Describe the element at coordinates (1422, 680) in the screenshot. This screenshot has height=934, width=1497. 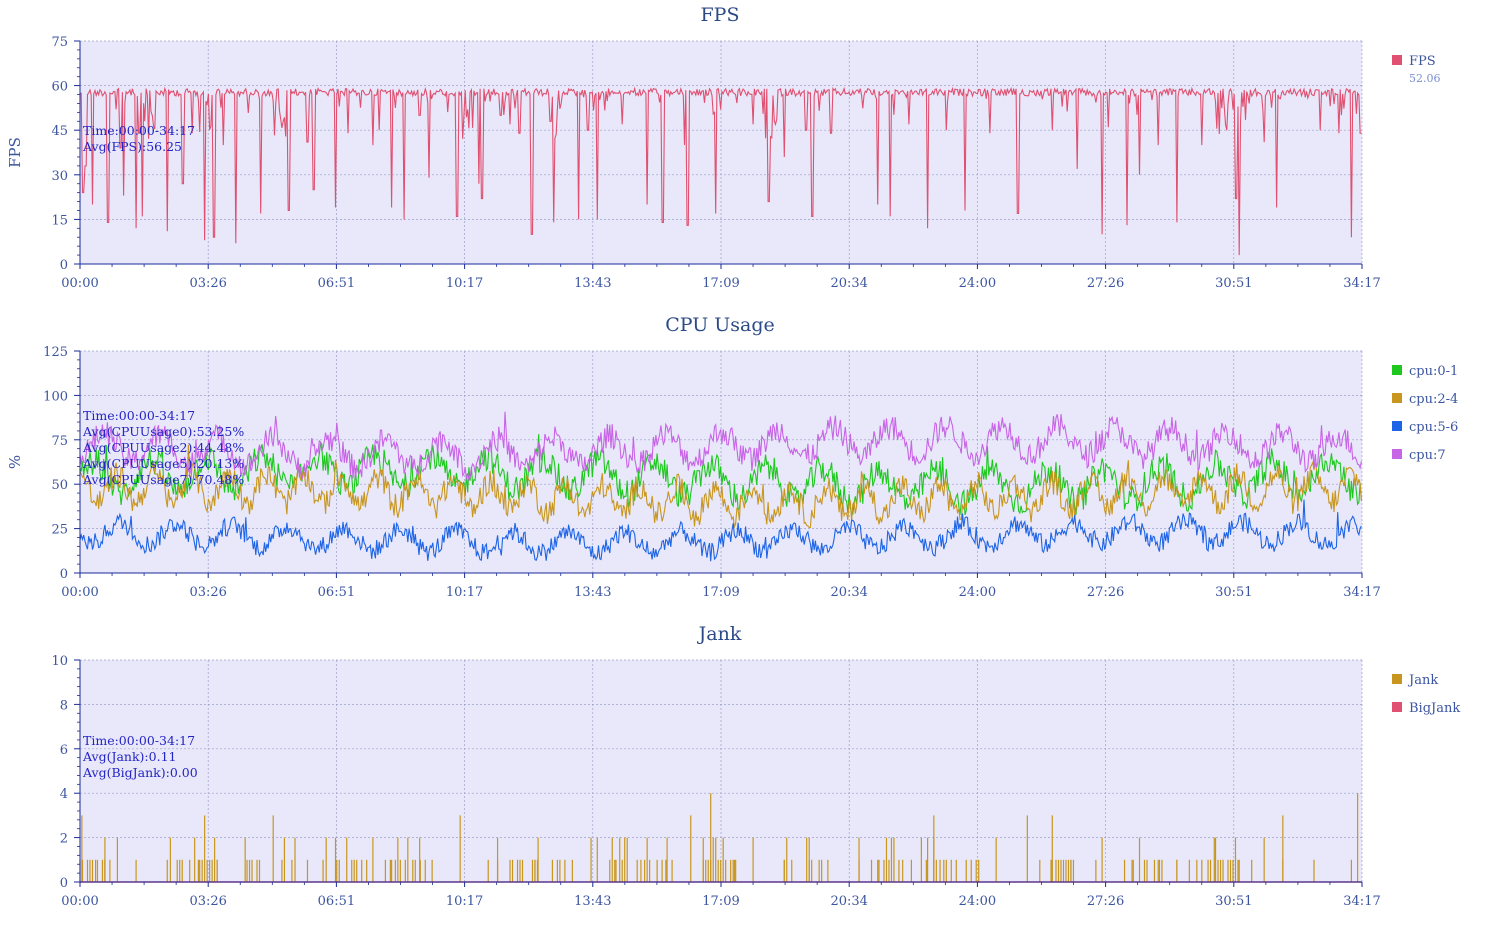
I see `legend-label: Jank` at that location.